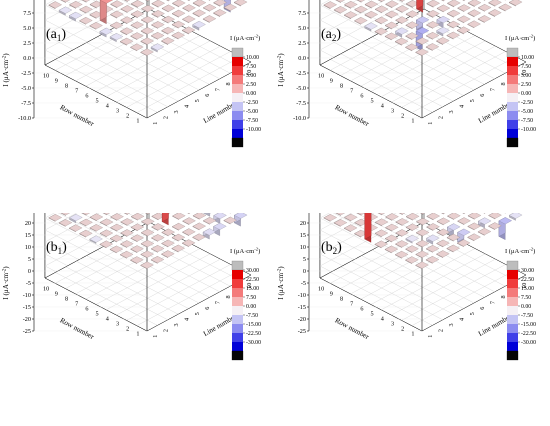 This screenshot has height=426, width=550. I want to click on colorbar-label: 30.00, so click(527, 271).